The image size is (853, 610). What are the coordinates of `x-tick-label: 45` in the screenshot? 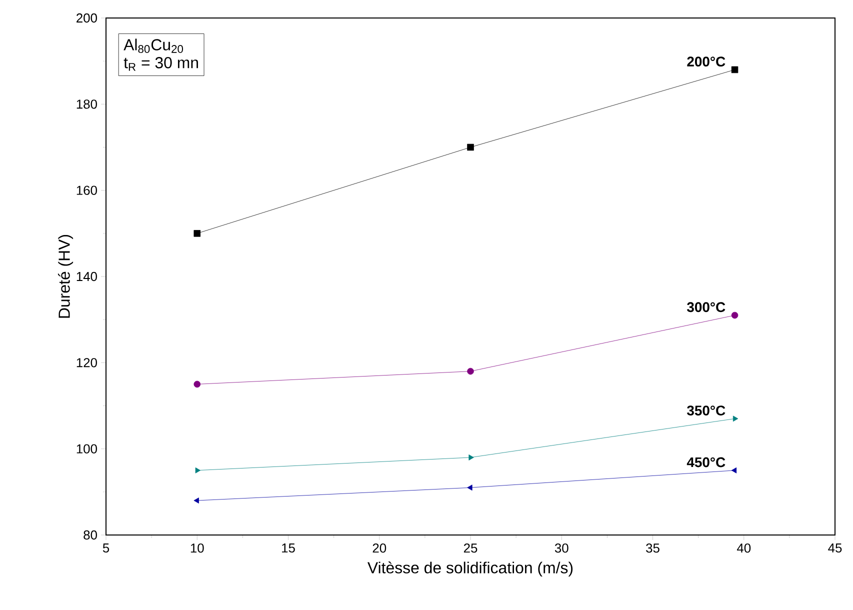 It's located at (835, 548).